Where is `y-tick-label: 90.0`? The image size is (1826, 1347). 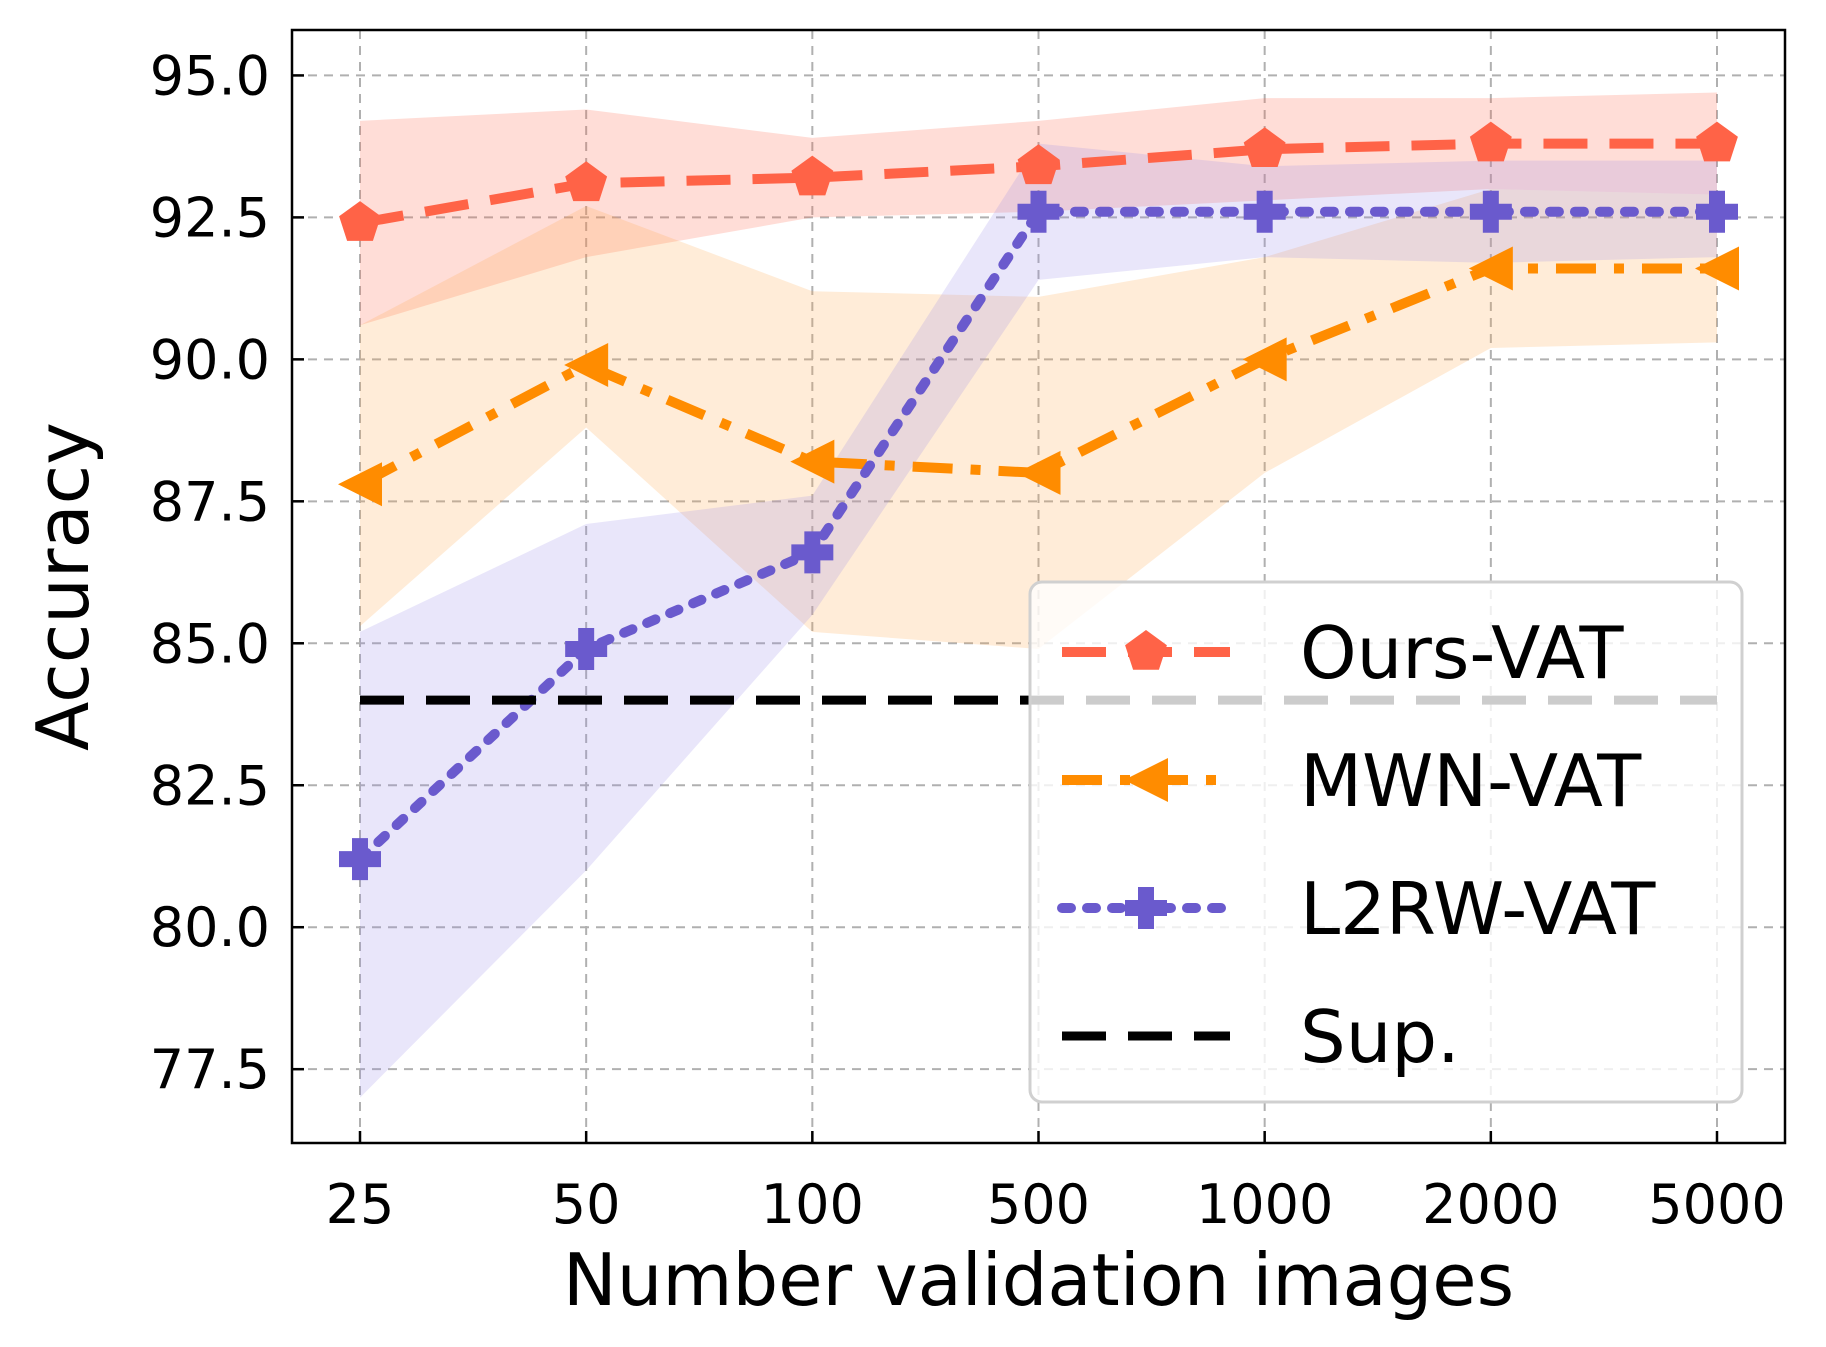
y-tick-label: 90.0 is located at coordinates (210, 359).